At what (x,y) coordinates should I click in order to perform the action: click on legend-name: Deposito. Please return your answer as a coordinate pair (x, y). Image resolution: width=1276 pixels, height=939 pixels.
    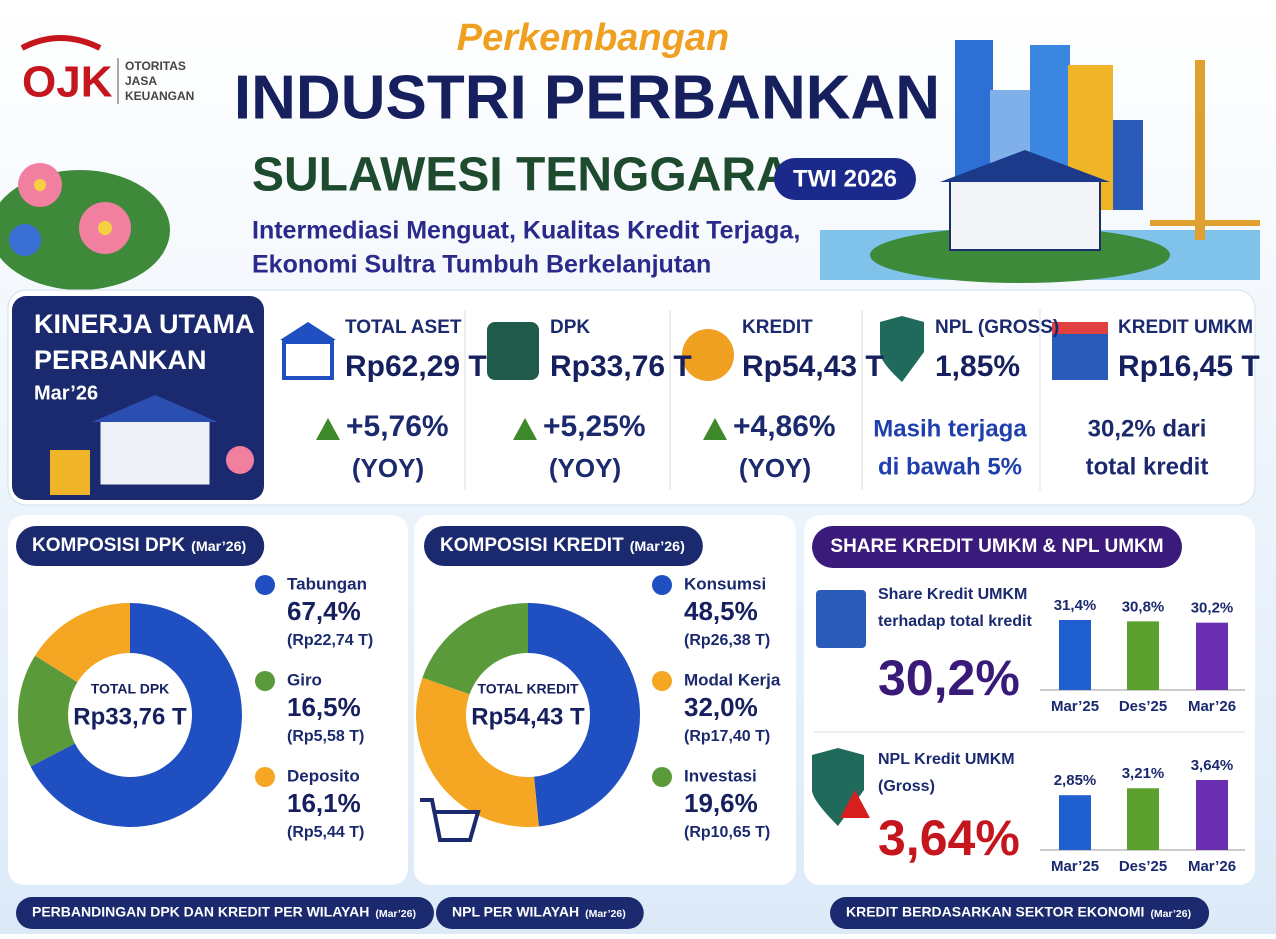
    Looking at the image, I should click on (323, 775).